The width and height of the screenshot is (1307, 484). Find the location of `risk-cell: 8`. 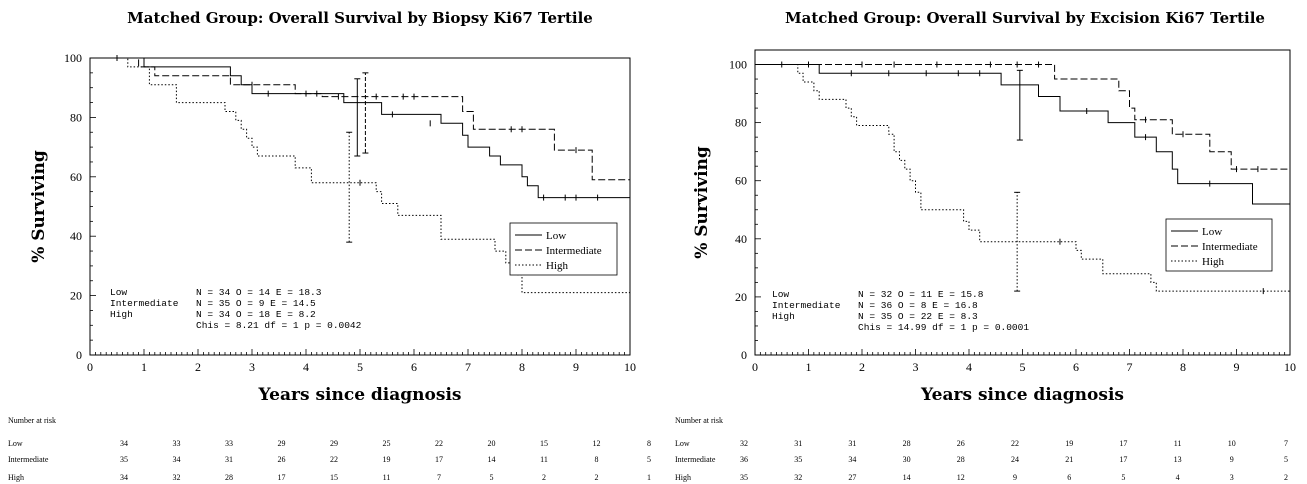

risk-cell: 8 is located at coordinates (649, 443).